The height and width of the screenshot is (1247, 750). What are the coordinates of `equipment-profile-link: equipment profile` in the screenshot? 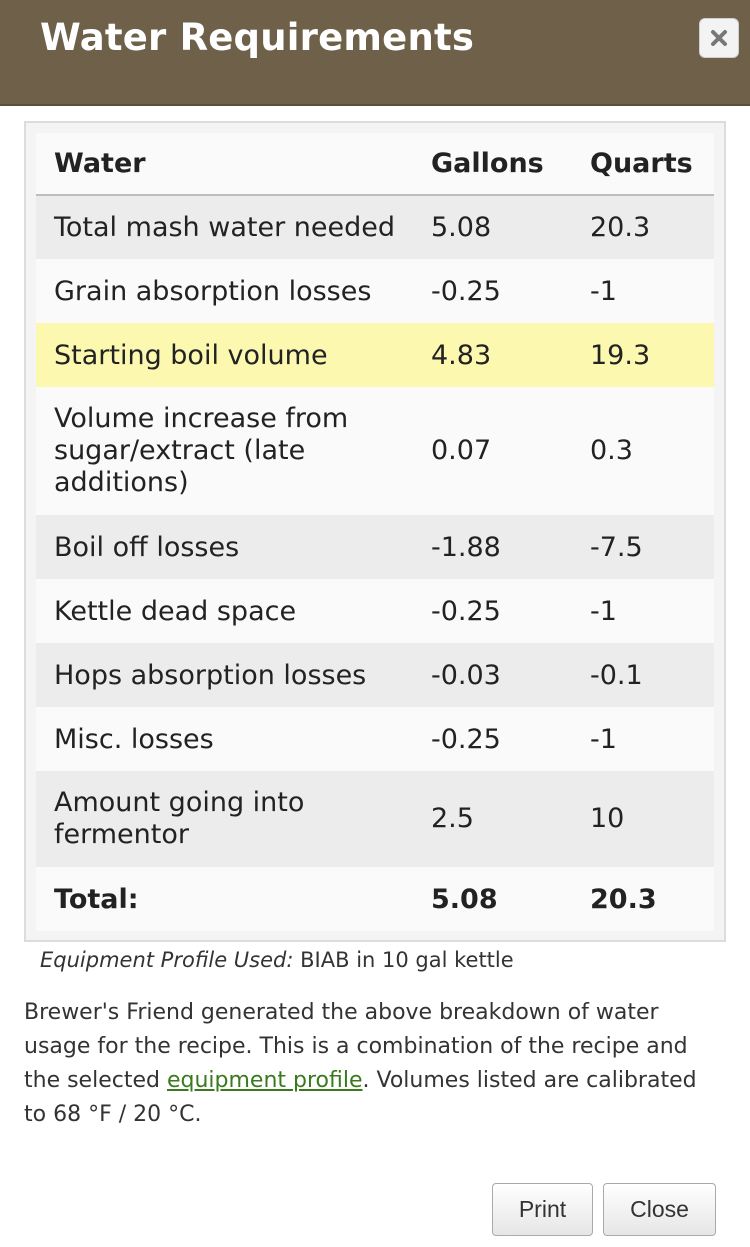 It's located at (264, 1080).